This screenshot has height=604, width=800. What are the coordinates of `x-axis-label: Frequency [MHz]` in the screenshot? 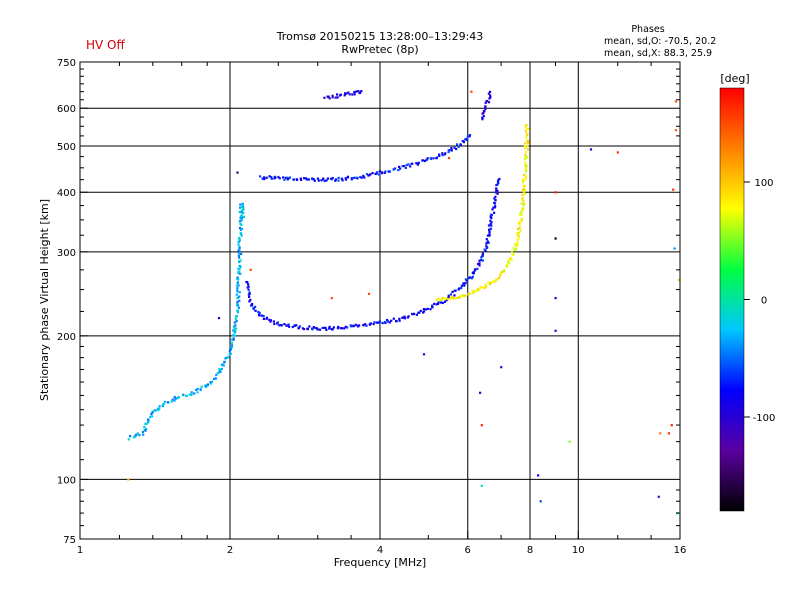 It's located at (380, 562).